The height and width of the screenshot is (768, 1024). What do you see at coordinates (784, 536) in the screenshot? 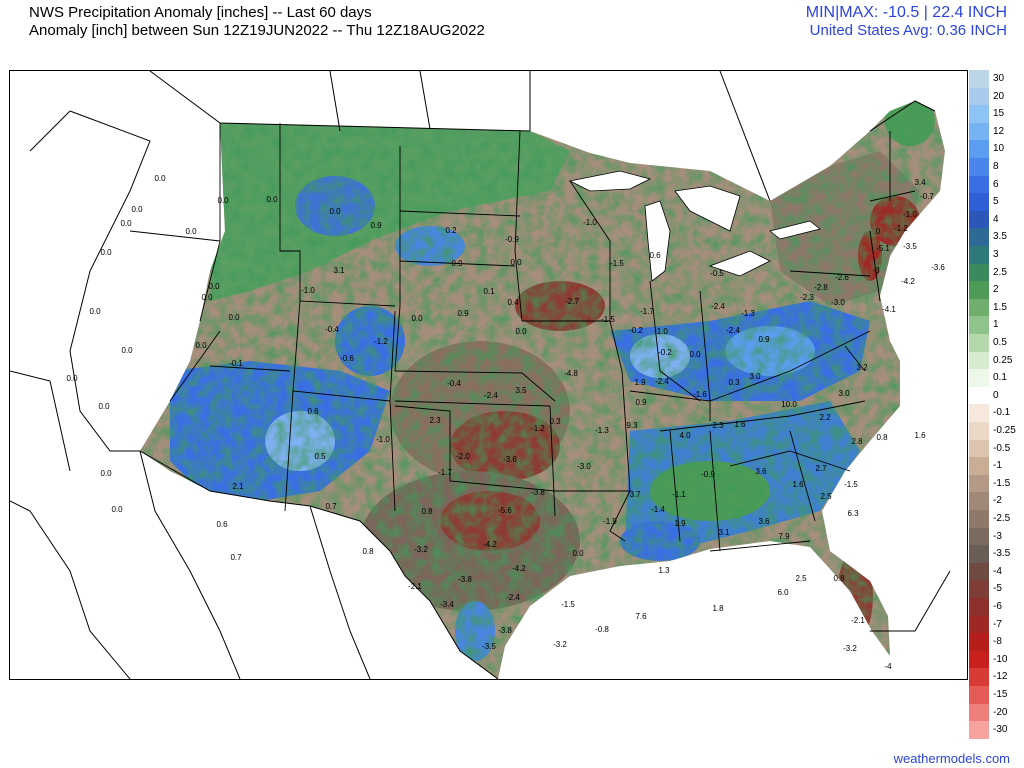
I see `anomaly-value-label: 7.9` at bounding box center [784, 536].